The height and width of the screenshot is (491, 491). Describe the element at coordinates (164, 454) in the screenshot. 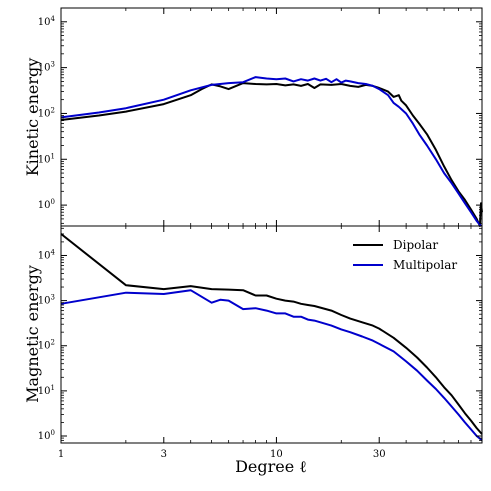

I see `x-tick-label: 3` at that location.